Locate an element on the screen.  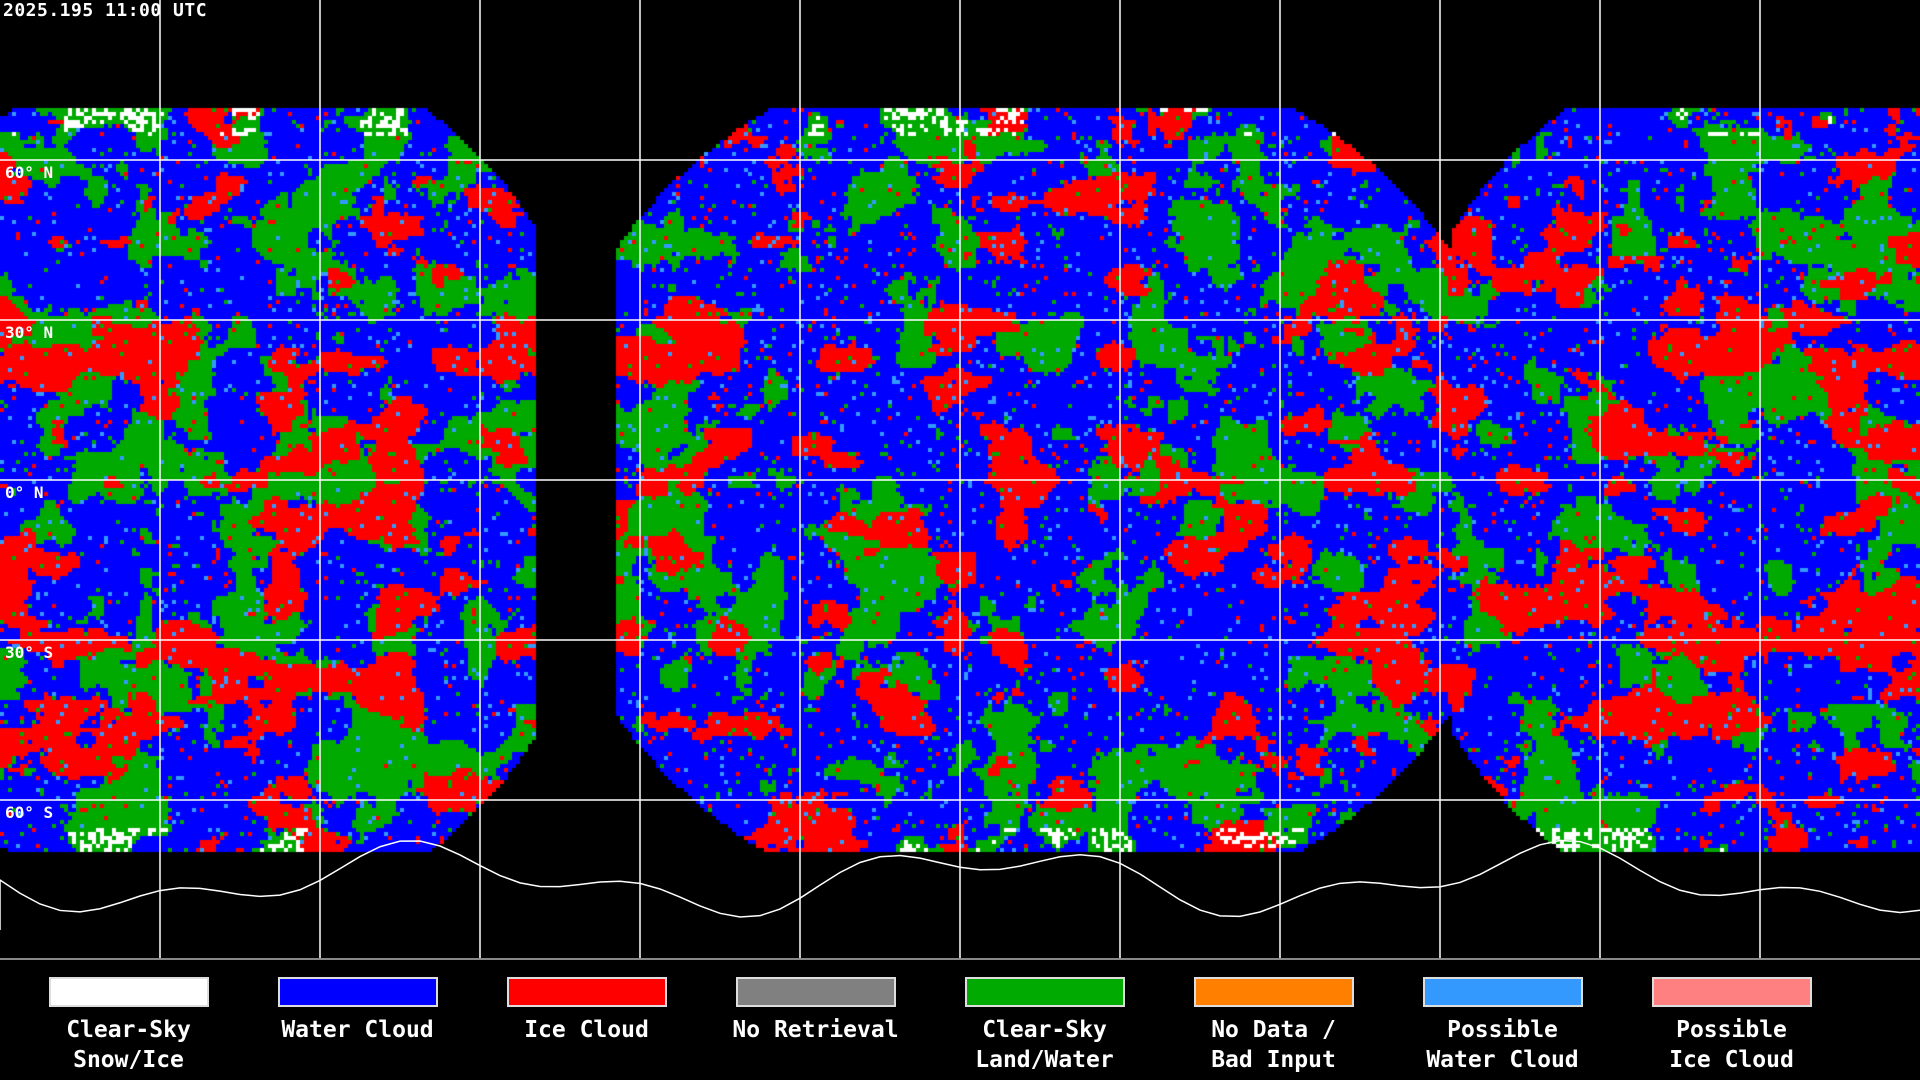
coastline is located at coordinates (960, 884).